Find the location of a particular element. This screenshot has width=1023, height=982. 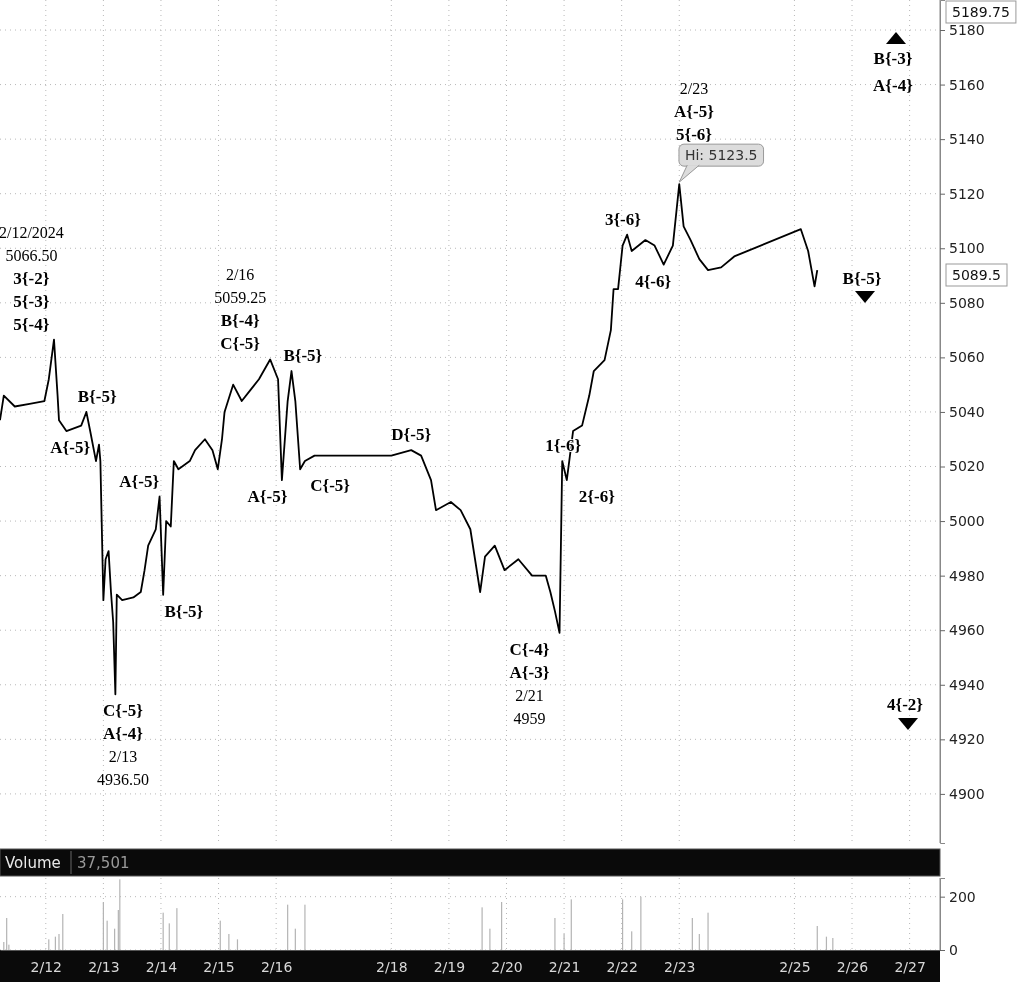

x-tick-label: 2/15 is located at coordinates (219, 966).